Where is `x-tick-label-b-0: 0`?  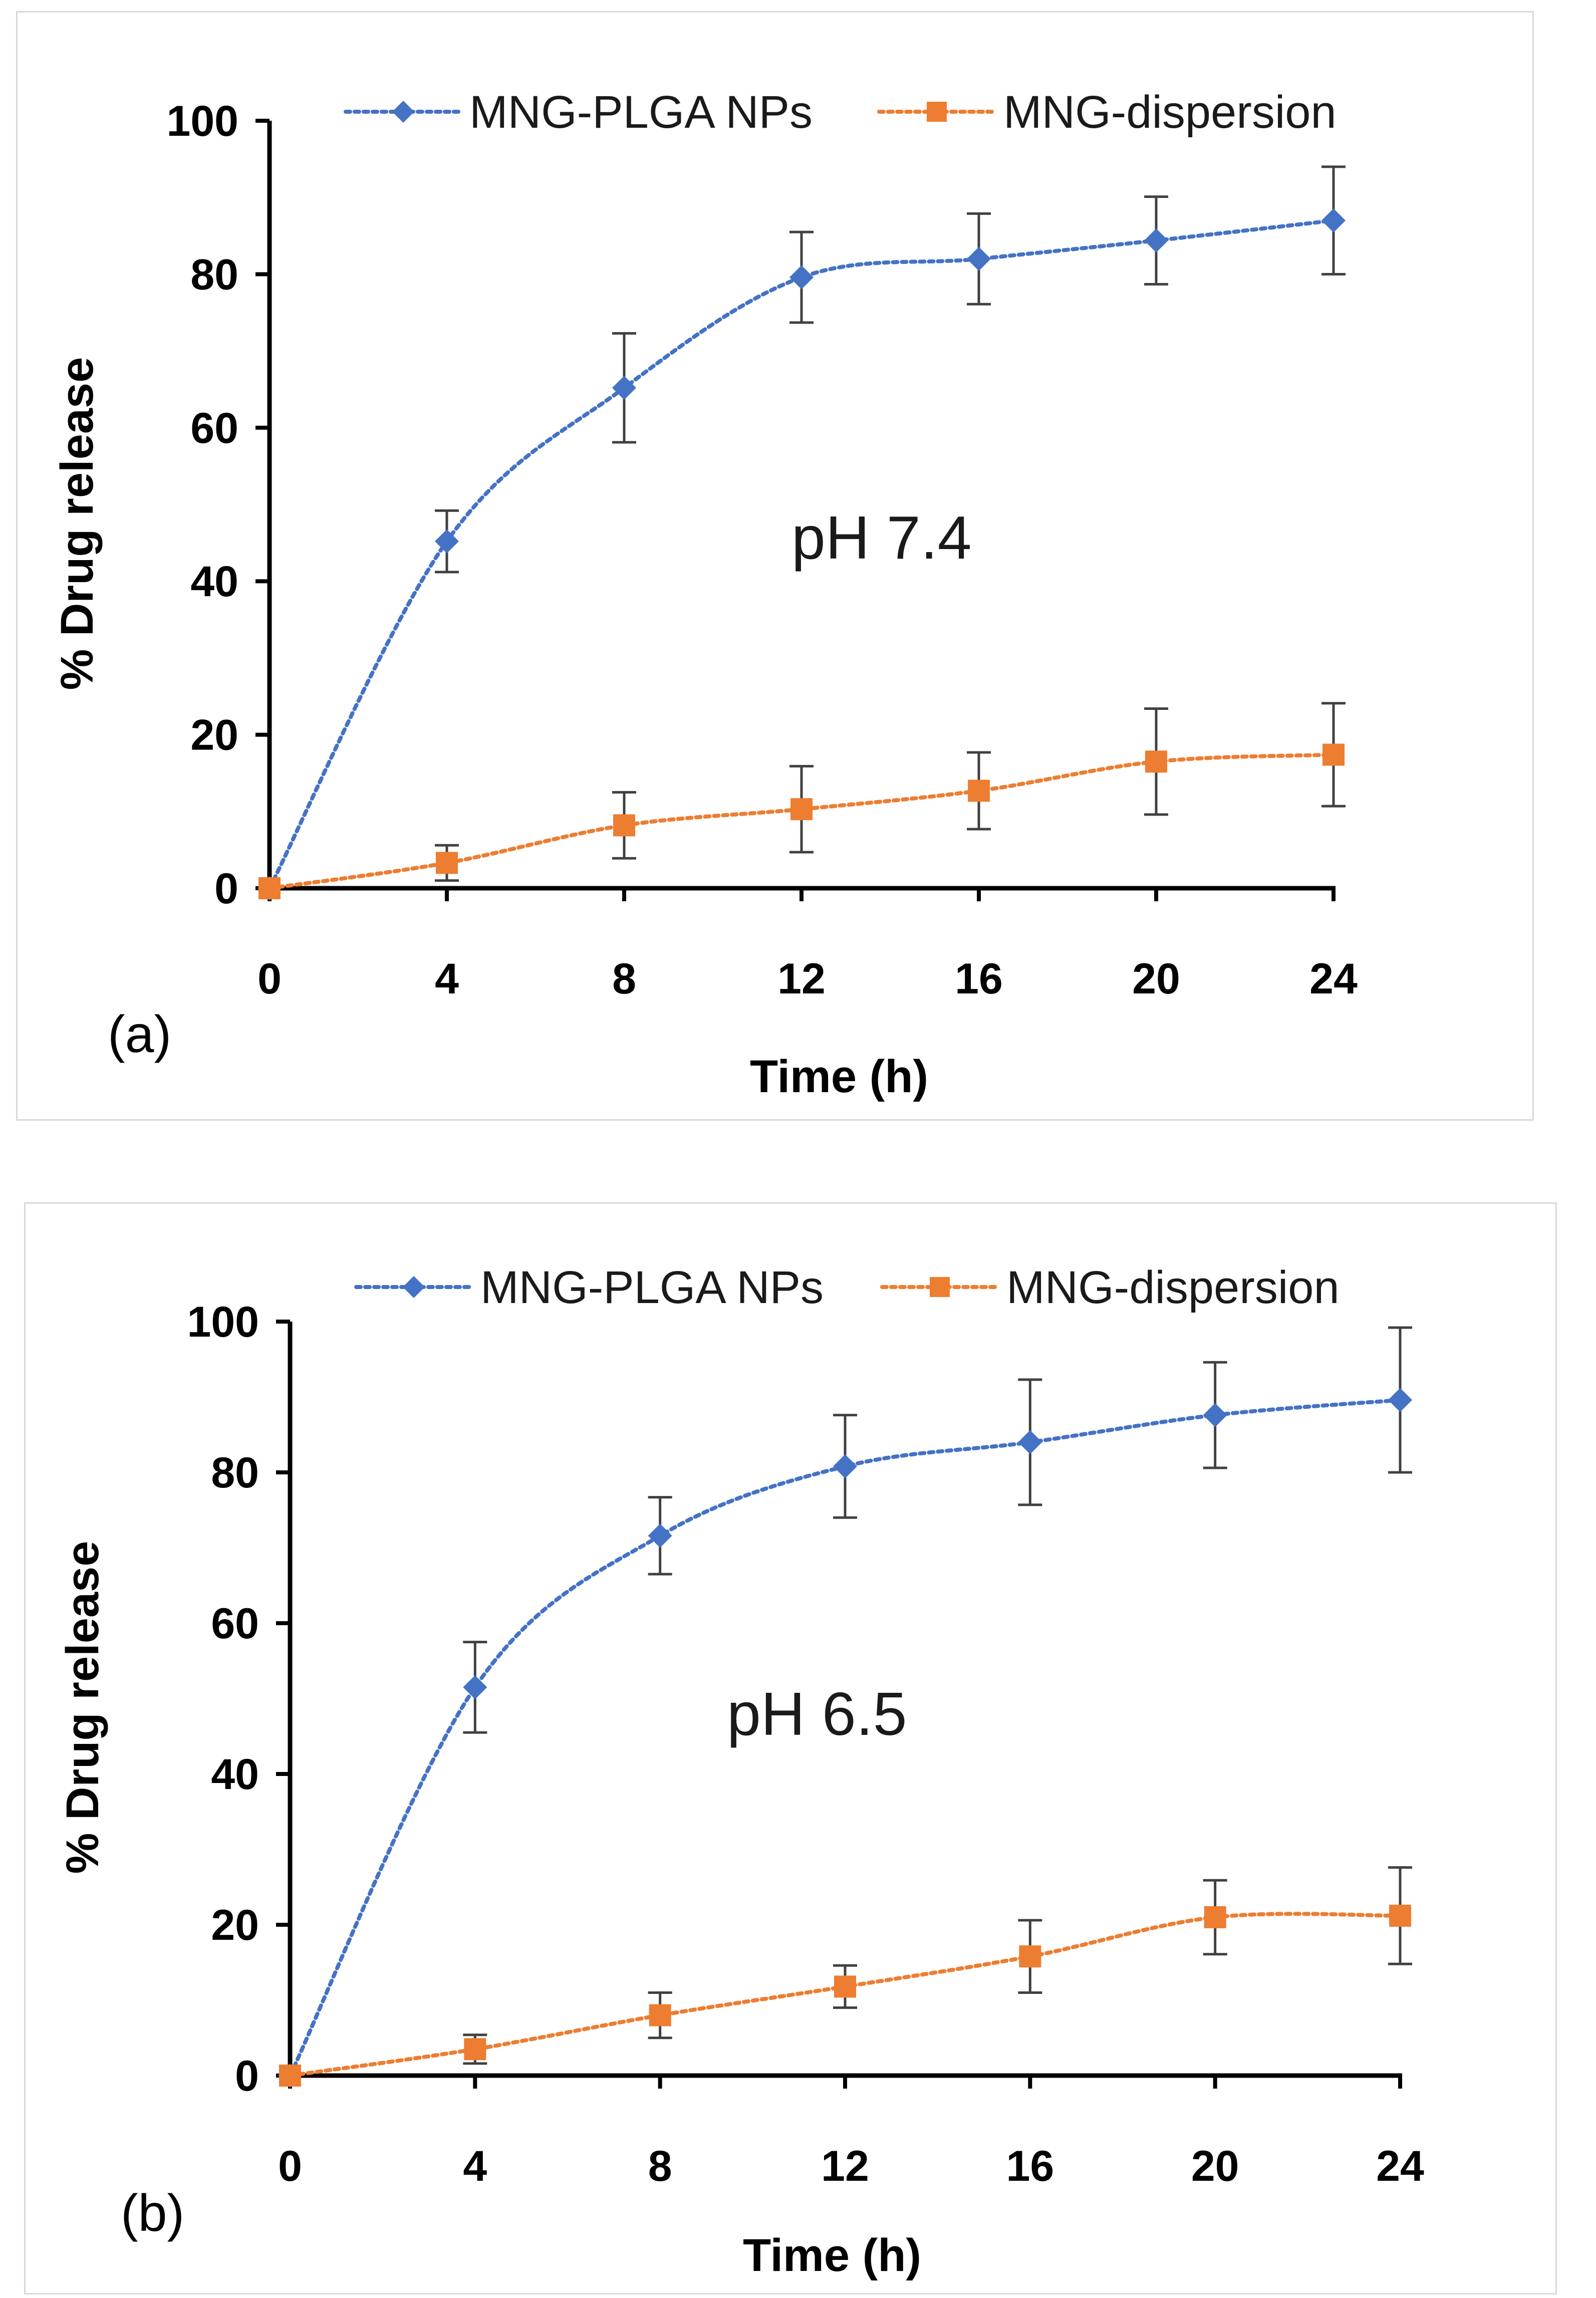 x-tick-label-b-0: 0 is located at coordinates (290, 2166).